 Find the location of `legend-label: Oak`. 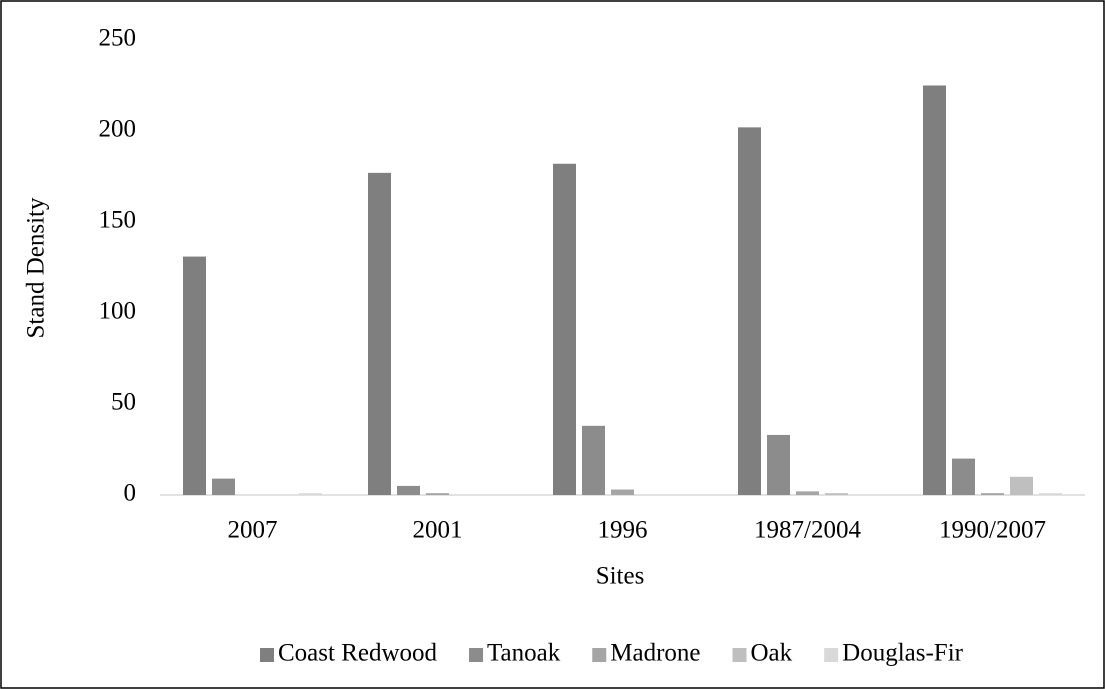

legend-label: Oak is located at coordinates (772, 653).